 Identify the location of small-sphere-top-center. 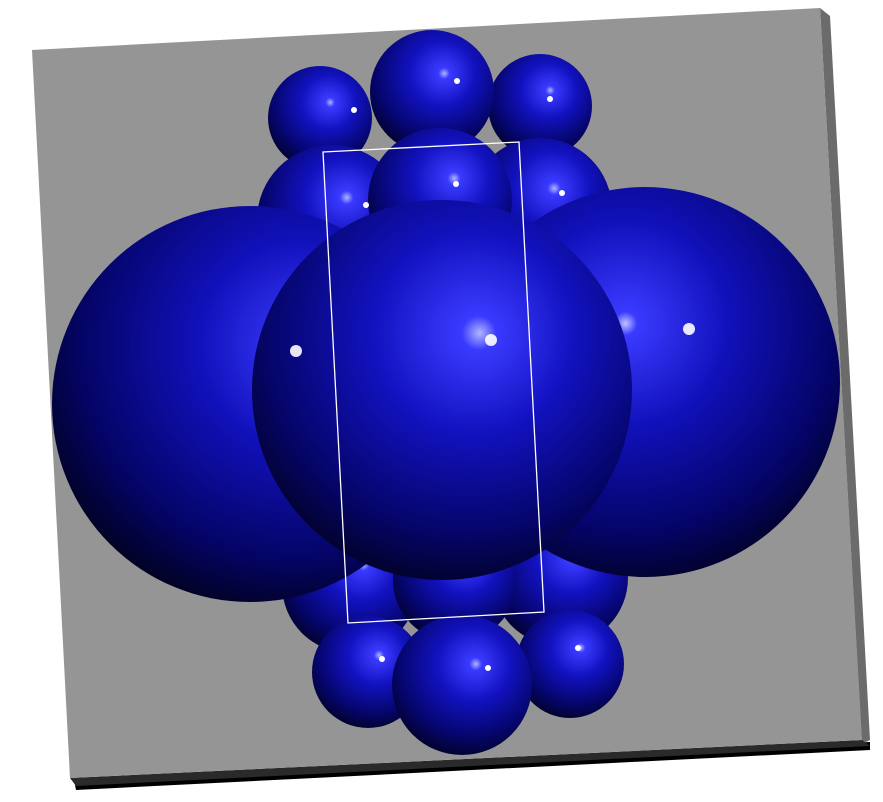
(432, 92).